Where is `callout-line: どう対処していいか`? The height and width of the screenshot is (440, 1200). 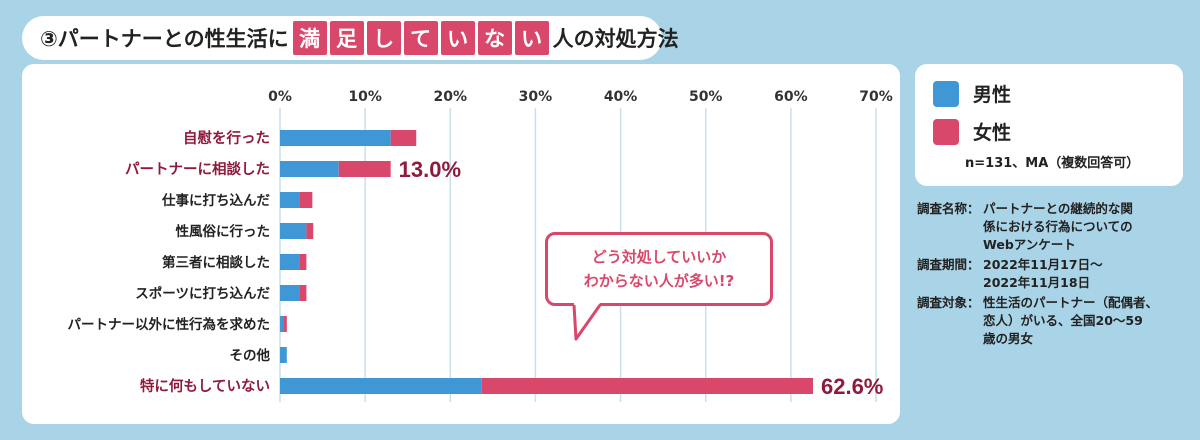
callout-line: どう対処していいか is located at coordinates (659, 257).